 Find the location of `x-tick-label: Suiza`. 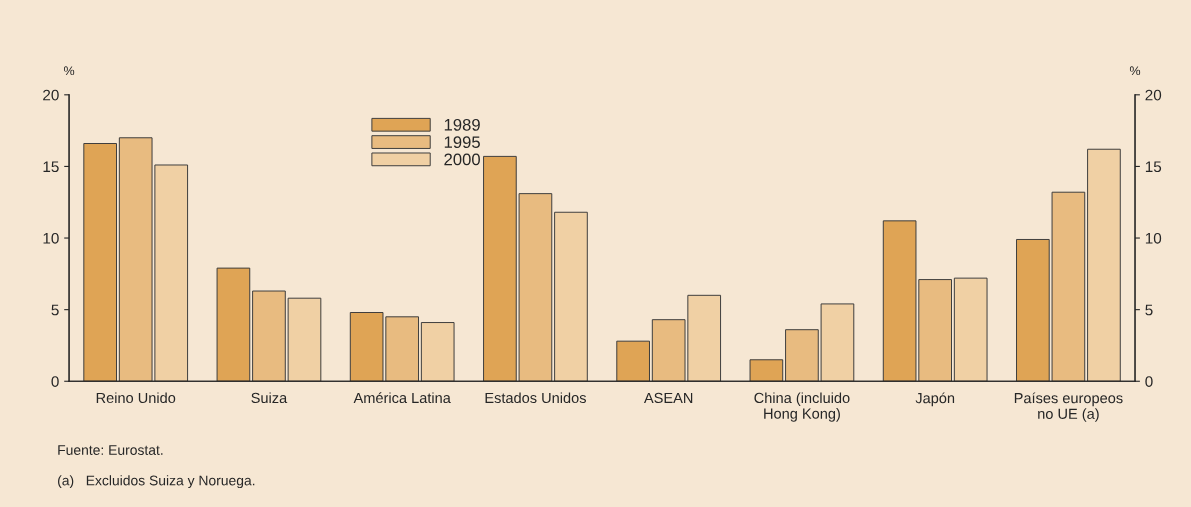

x-tick-label: Suiza is located at coordinates (269, 398).